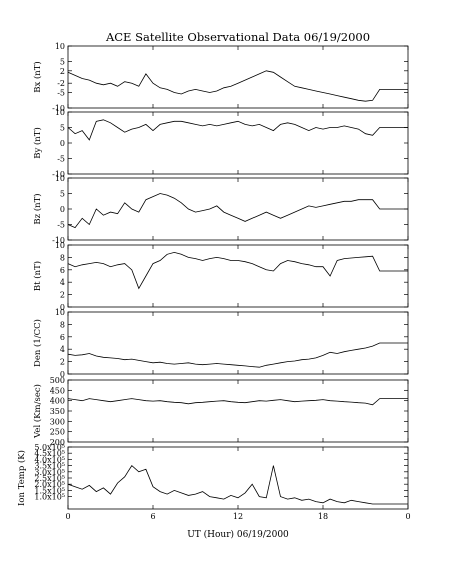 The height and width of the screenshot is (567, 454). I want to click on y-axis-label: Vel (Km/sec), so click(37, 411).